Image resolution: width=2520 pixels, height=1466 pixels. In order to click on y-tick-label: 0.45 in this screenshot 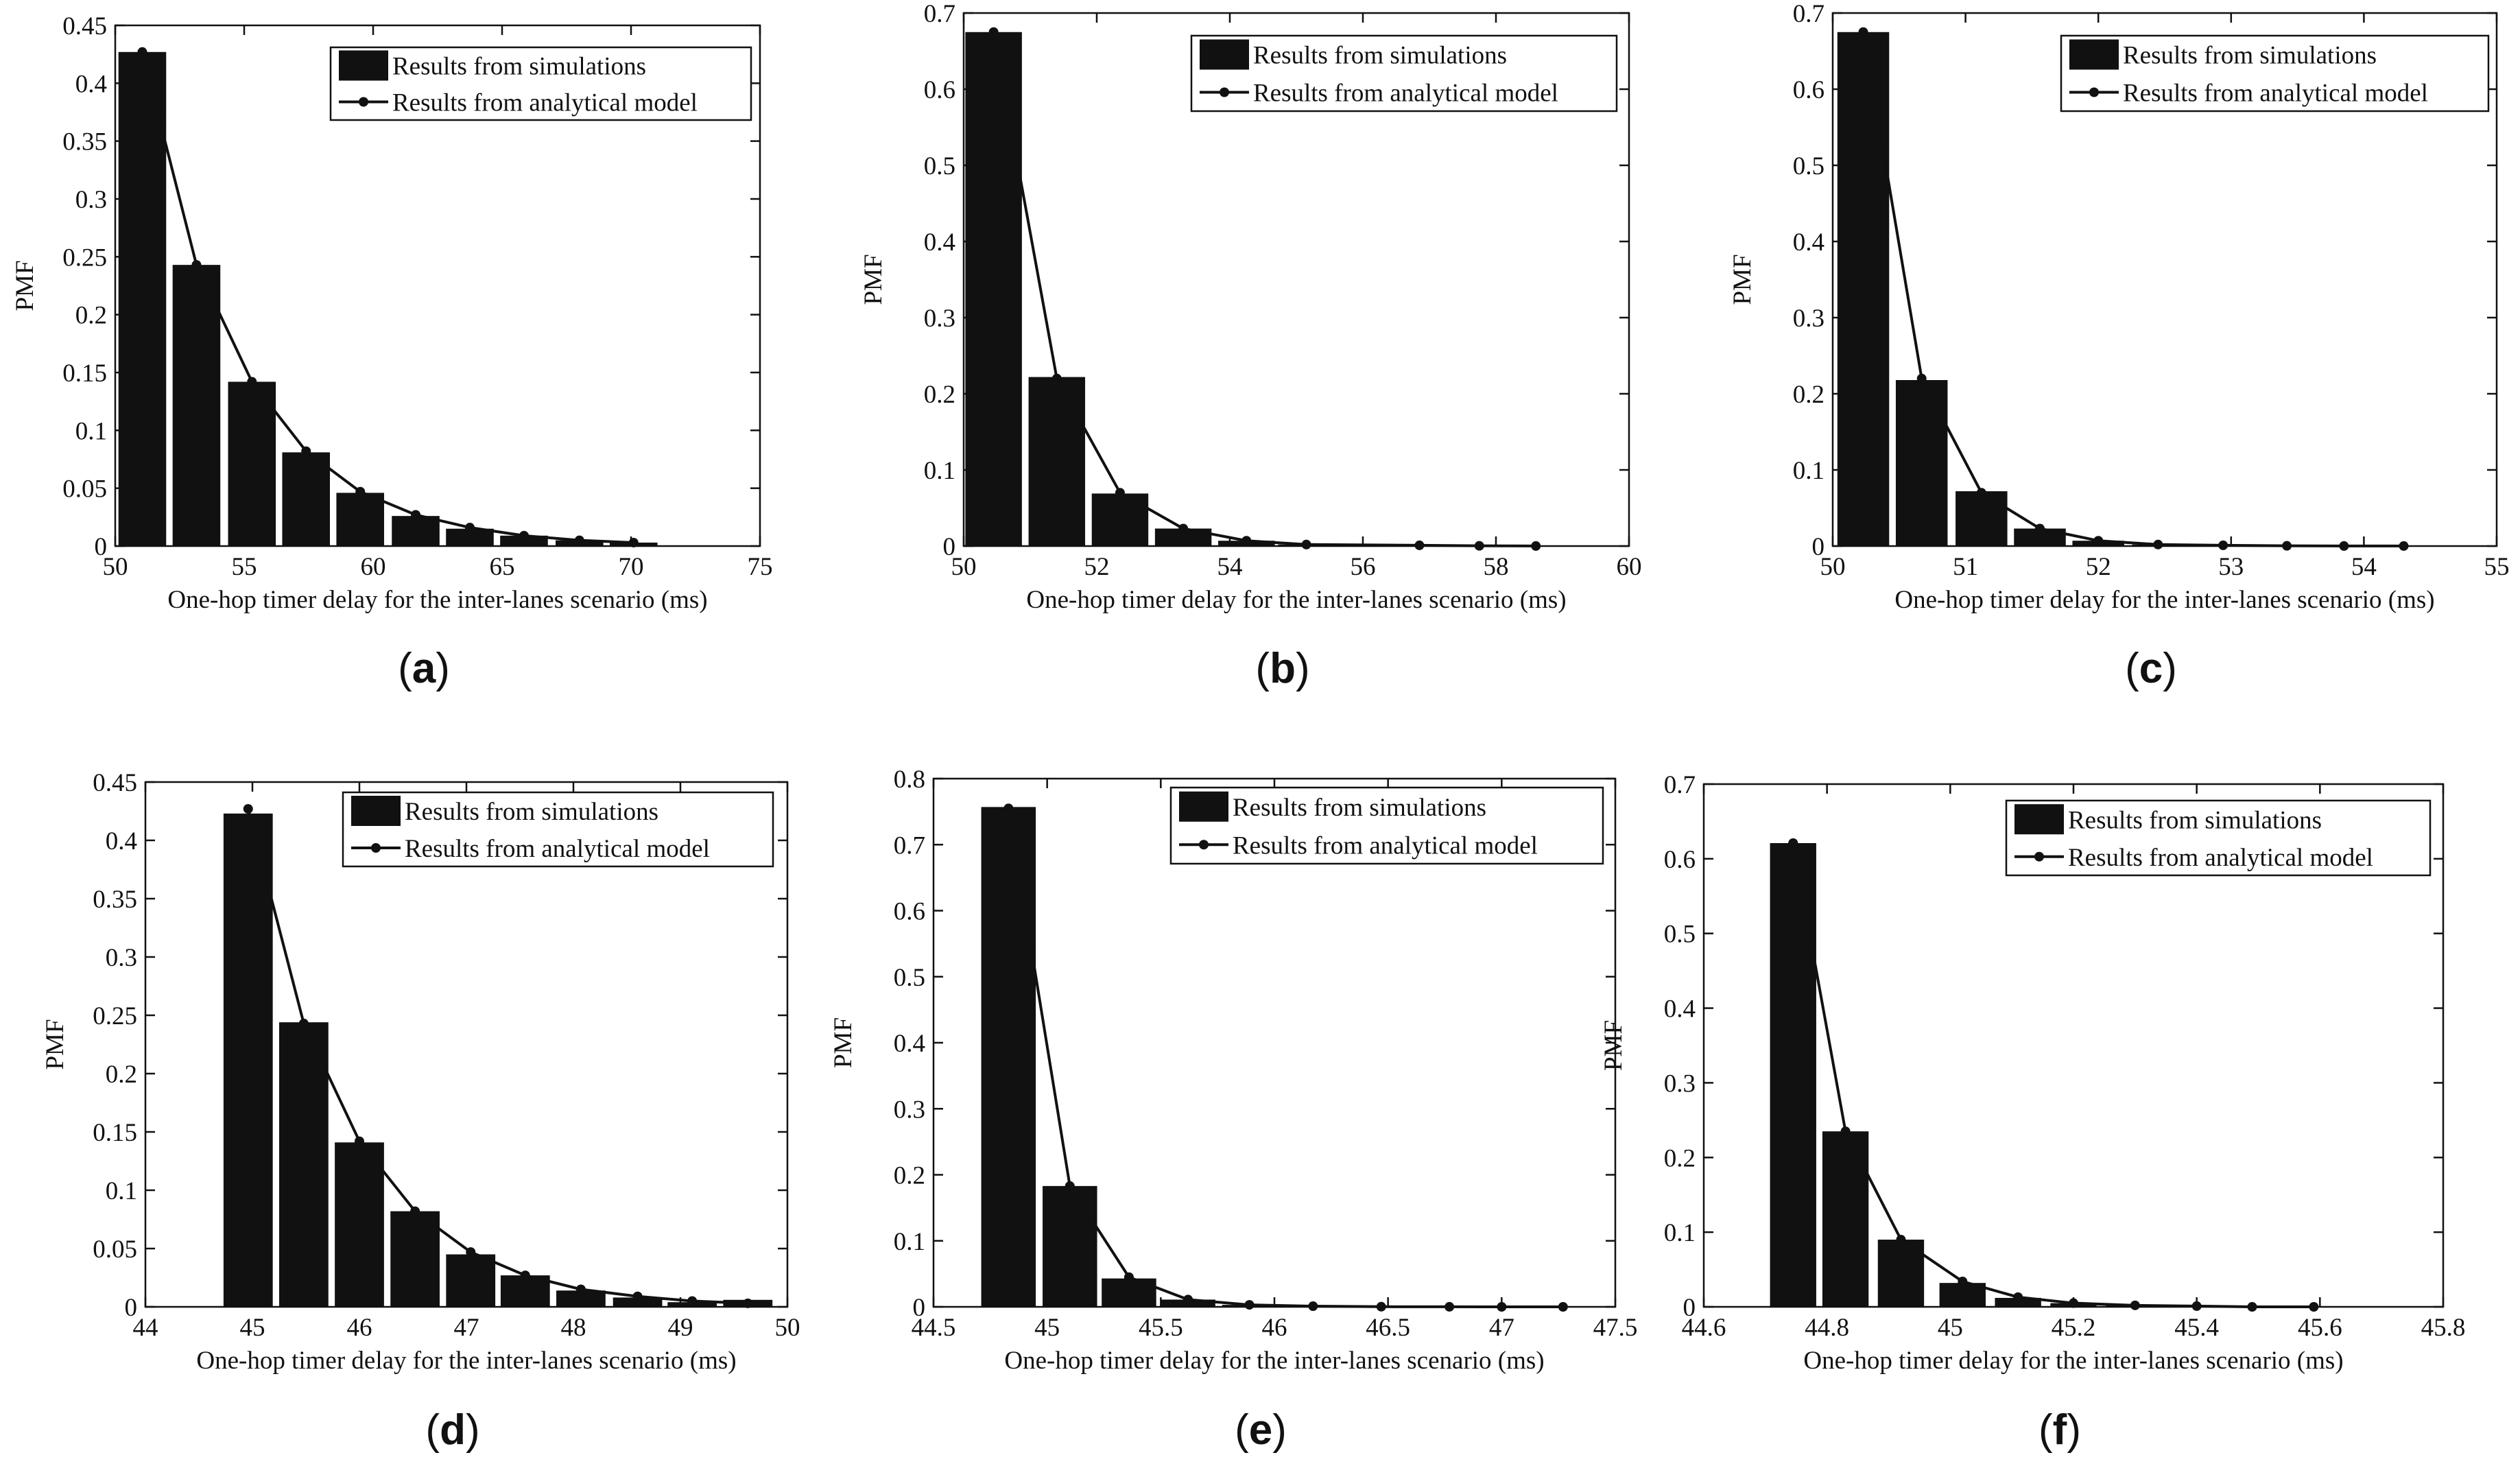, I will do `click(115, 783)`.